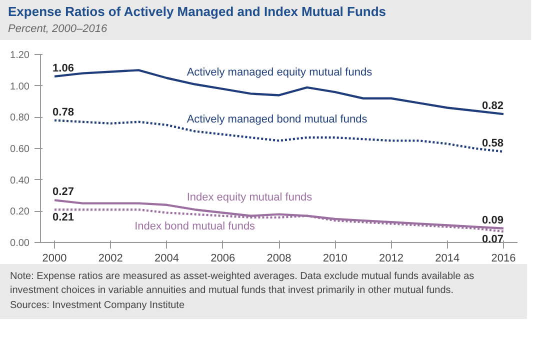 The image size is (547, 339). Describe the element at coordinates (98, 305) in the screenshot. I see `source-note: Sources: Investment Company Institute` at that location.